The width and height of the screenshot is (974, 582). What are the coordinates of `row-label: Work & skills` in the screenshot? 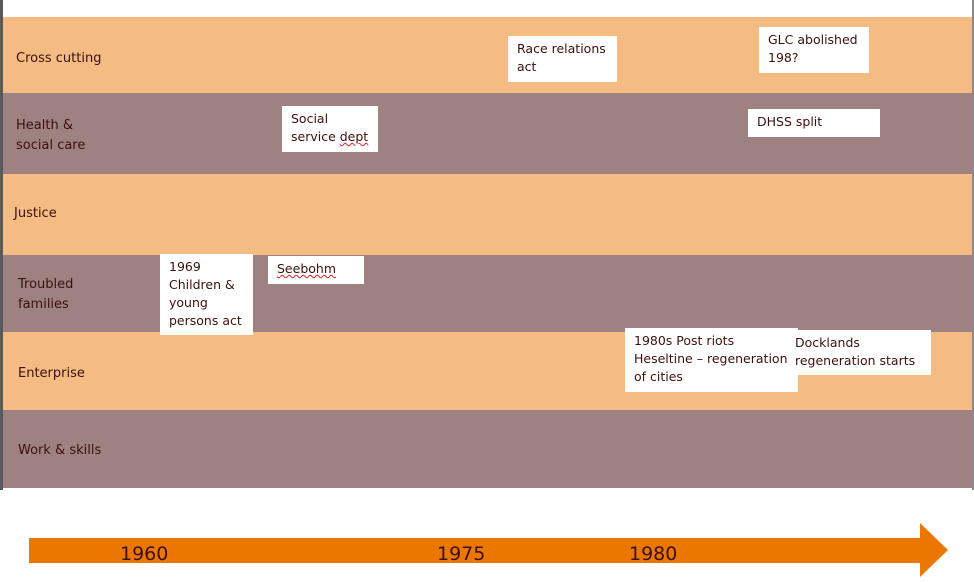 It's located at (60, 450).